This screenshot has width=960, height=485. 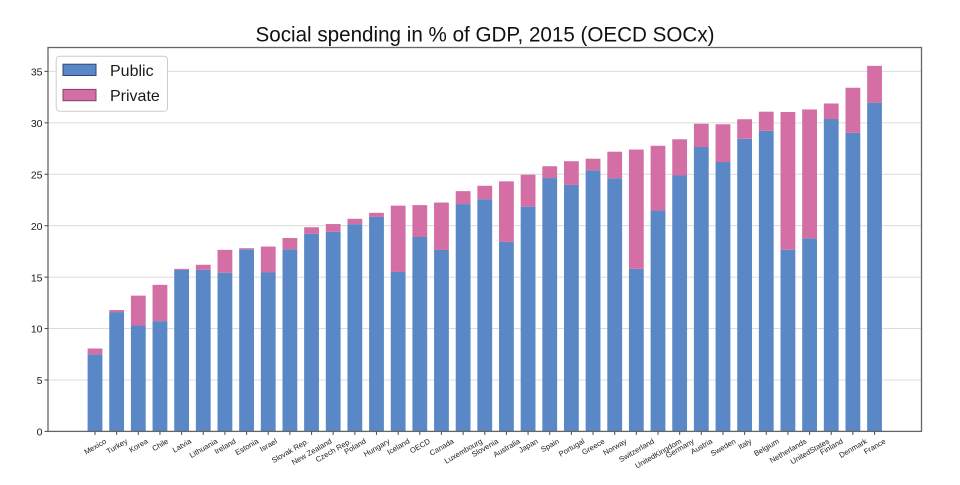 I want to click on svg-text: 0, so click(x=40, y=433).